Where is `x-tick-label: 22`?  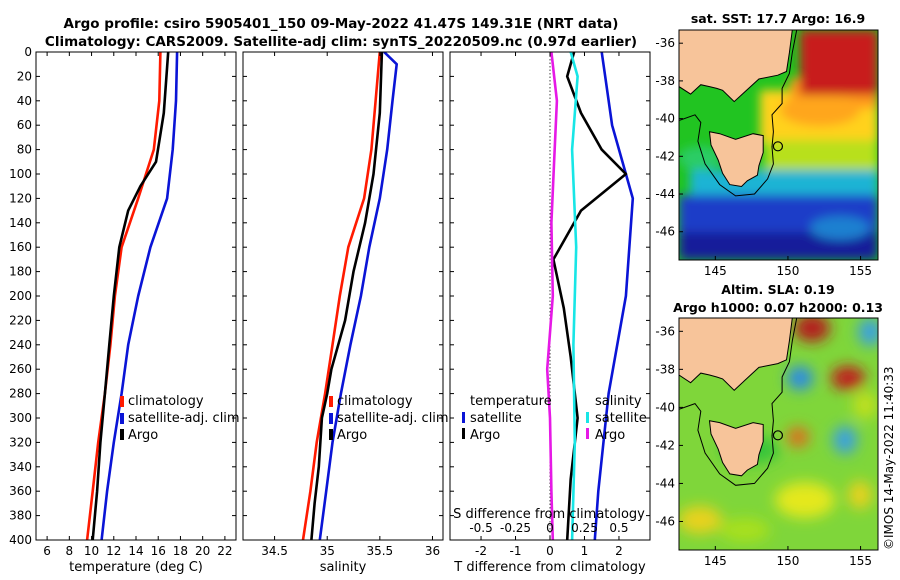
x-tick-label: 22 is located at coordinates (224, 551).